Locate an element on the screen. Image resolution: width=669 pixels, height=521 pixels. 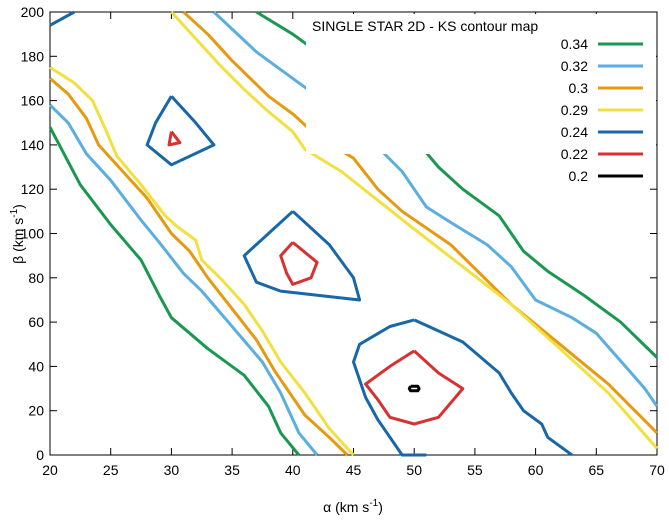
y-tick-label: 40 is located at coordinates (36, 366).